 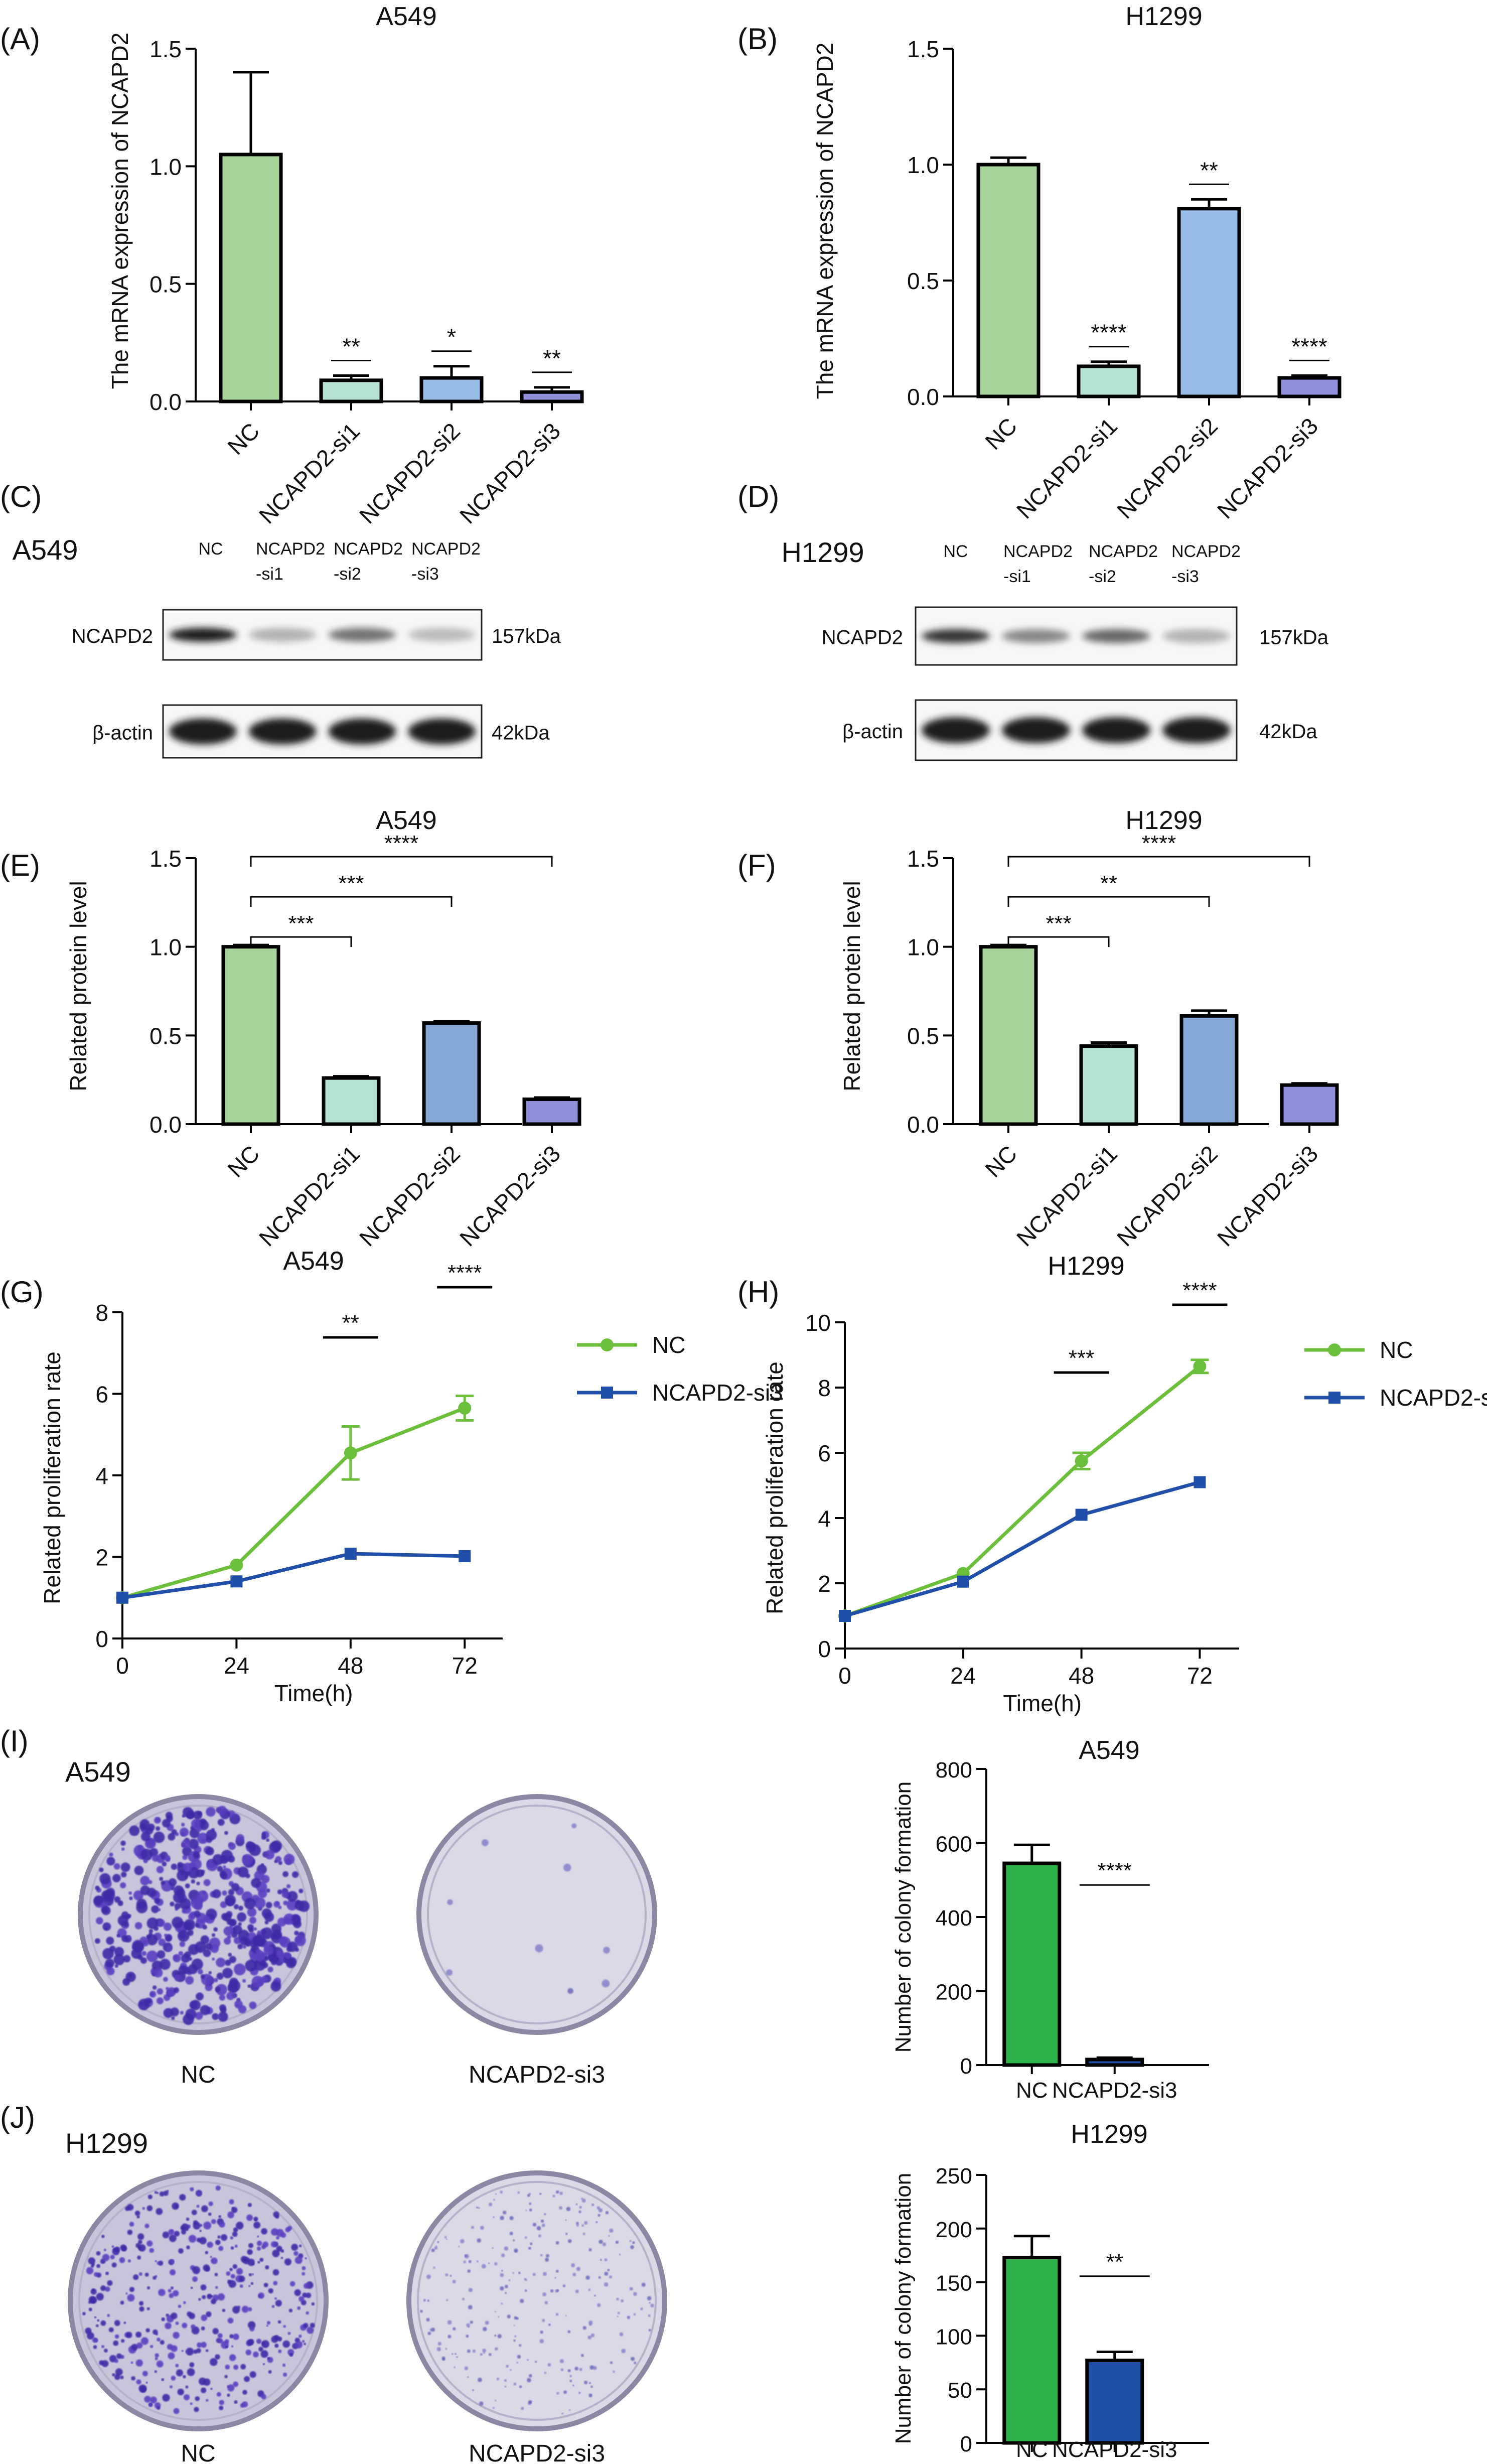 I want to click on bar-NCAPD2-si1, so click(x=1109, y=381).